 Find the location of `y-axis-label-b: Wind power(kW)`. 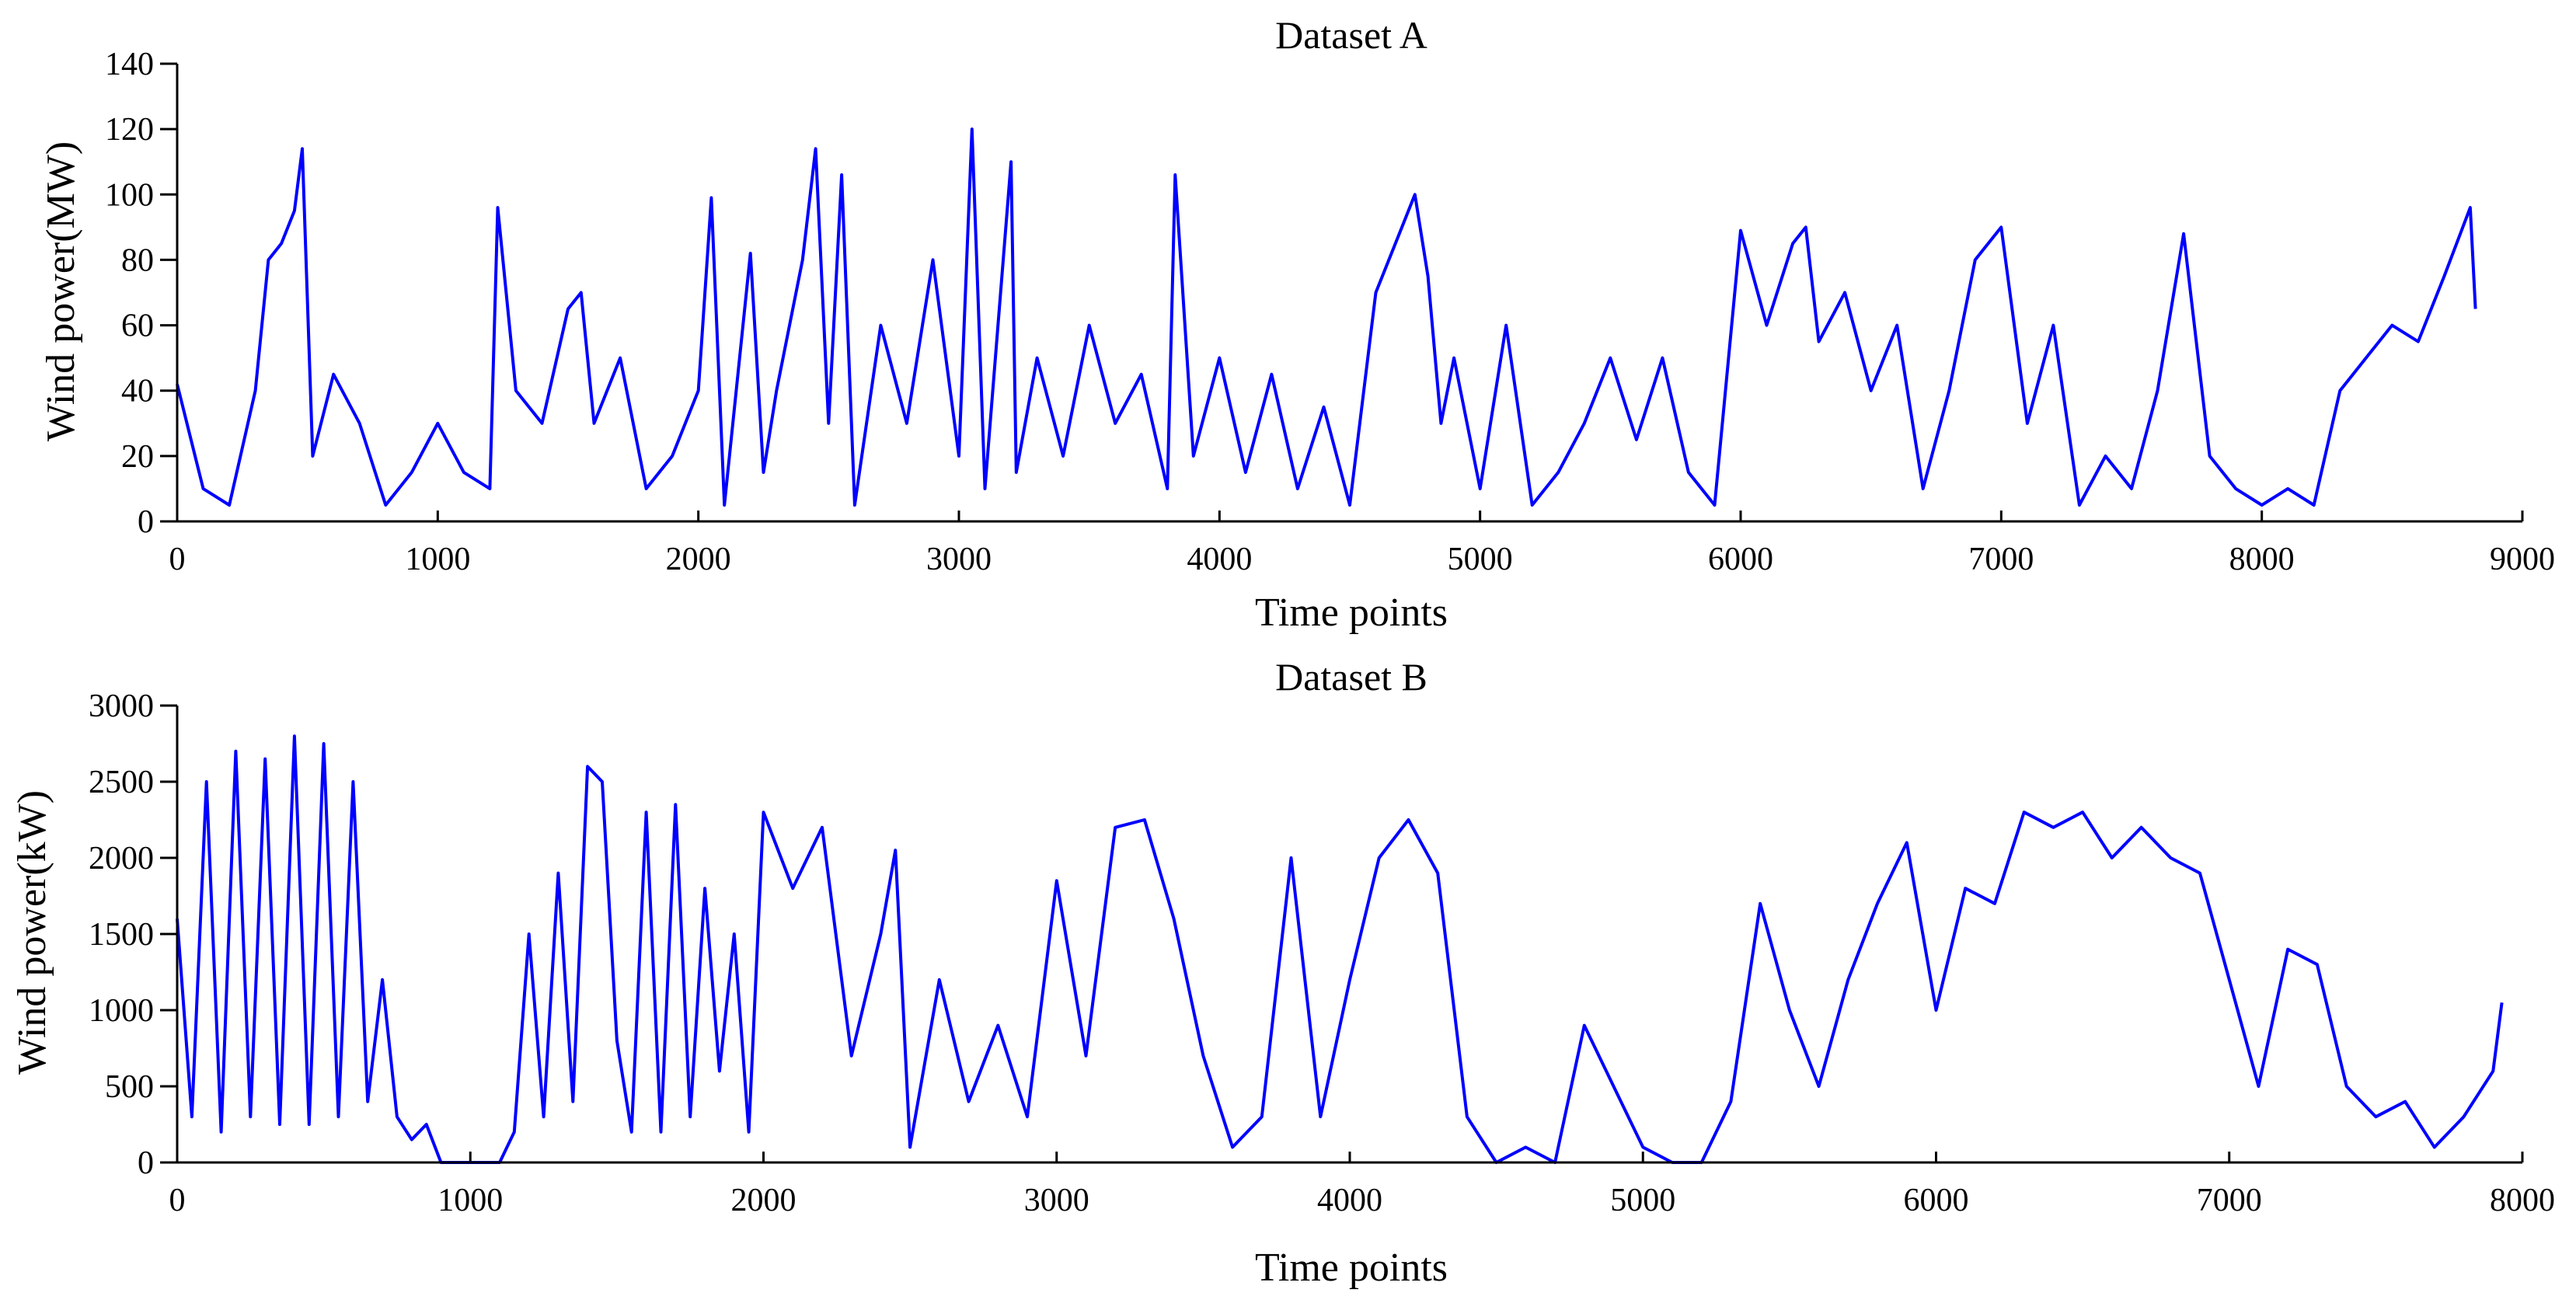

y-axis-label-b: Wind power(kW) is located at coordinates (32, 932).